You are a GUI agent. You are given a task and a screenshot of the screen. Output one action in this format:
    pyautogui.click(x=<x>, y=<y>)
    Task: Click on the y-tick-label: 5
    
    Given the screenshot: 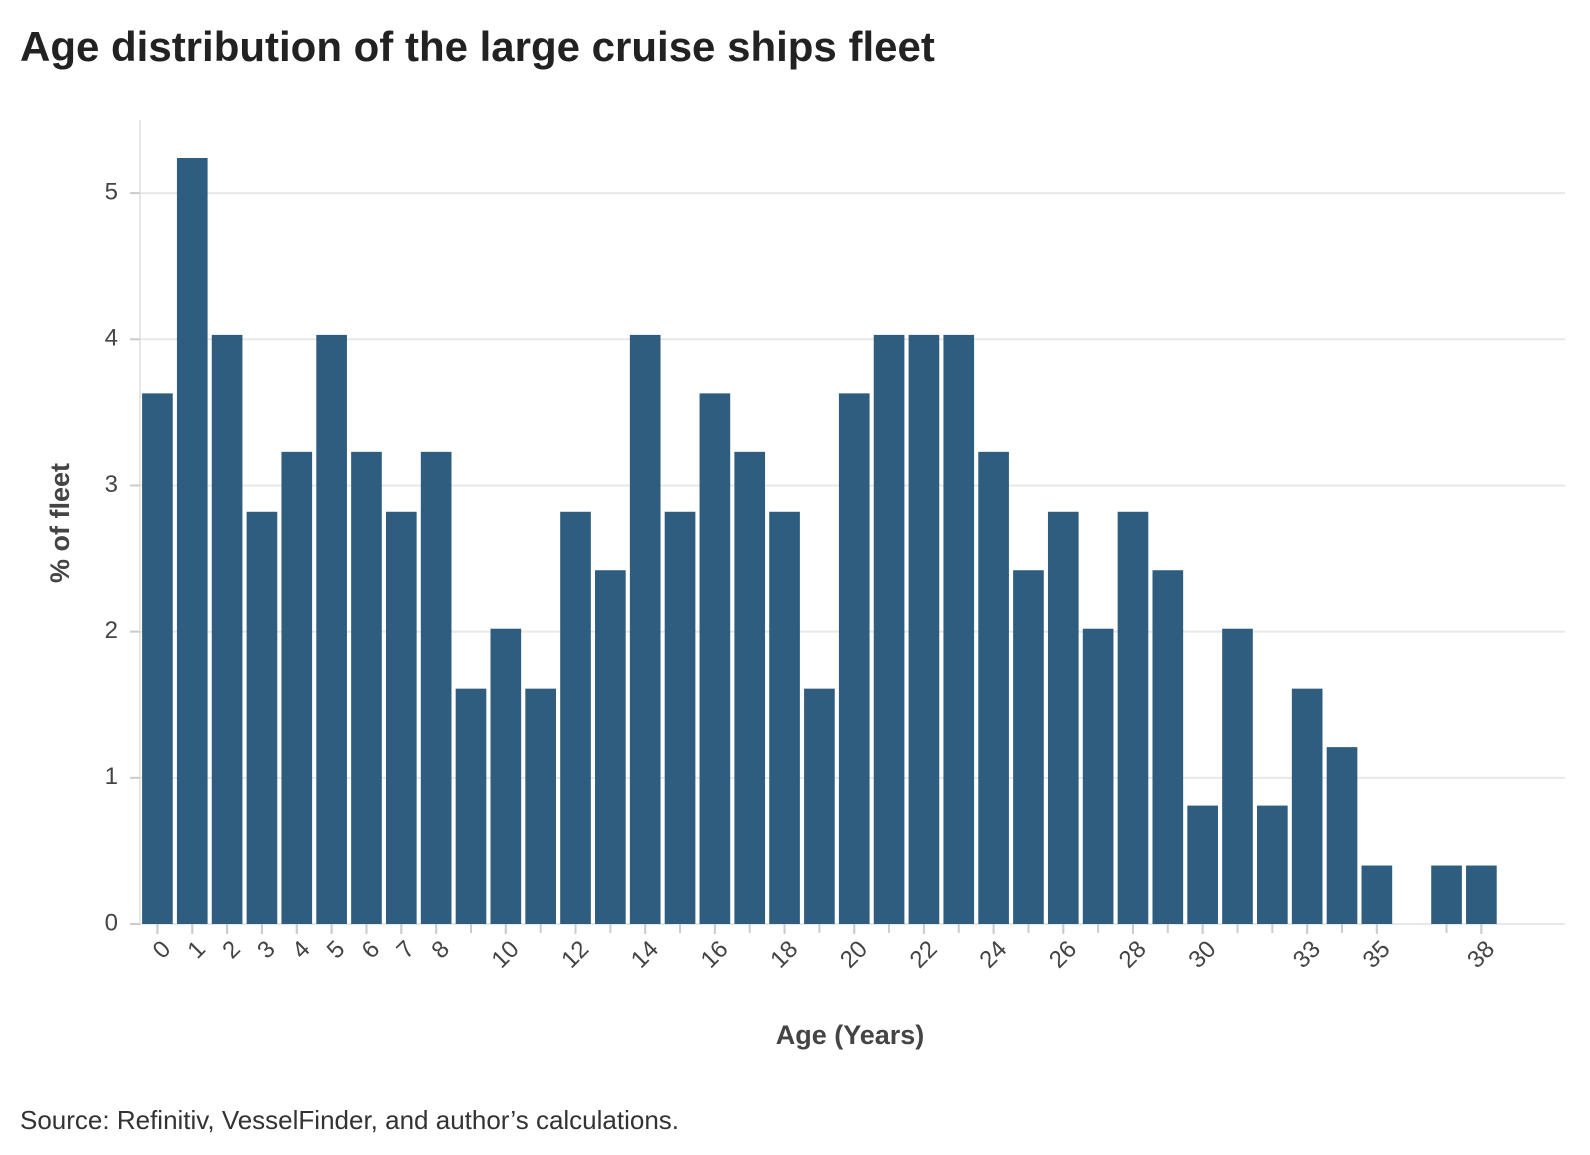 What is the action you would take?
    pyautogui.click(x=111, y=191)
    